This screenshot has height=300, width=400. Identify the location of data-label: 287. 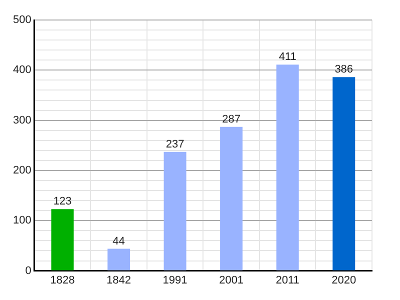
(231, 119).